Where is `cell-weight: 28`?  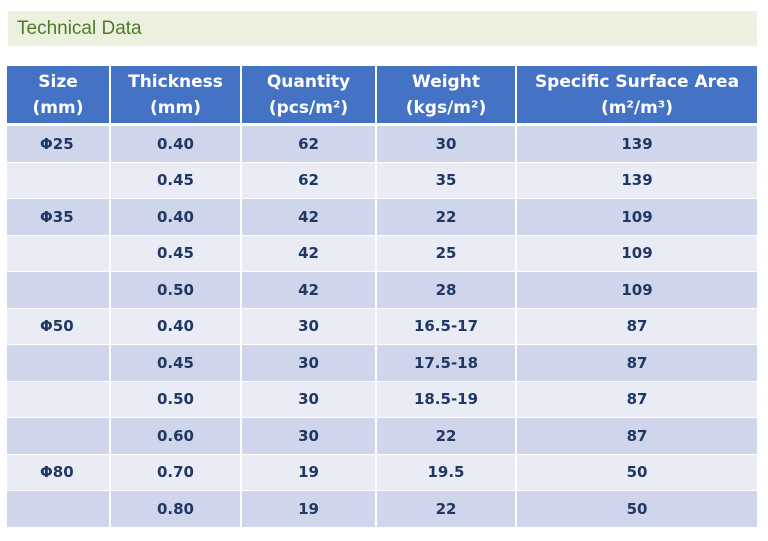 cell-weight: 28 is located at coordinates (447, 290).